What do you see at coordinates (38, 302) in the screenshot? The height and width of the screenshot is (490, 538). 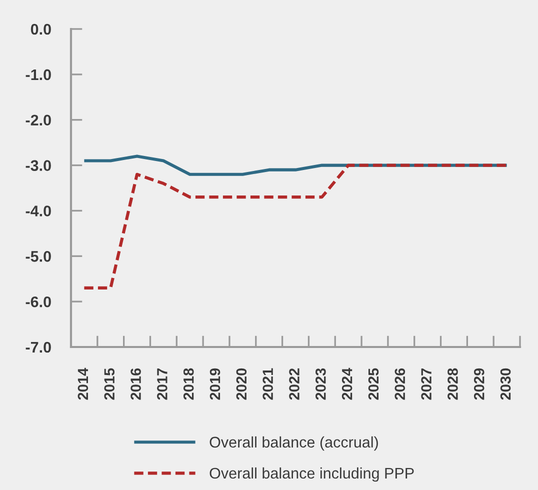 I see `y-tick-label: -6.0` at bounding box center [38, 302].